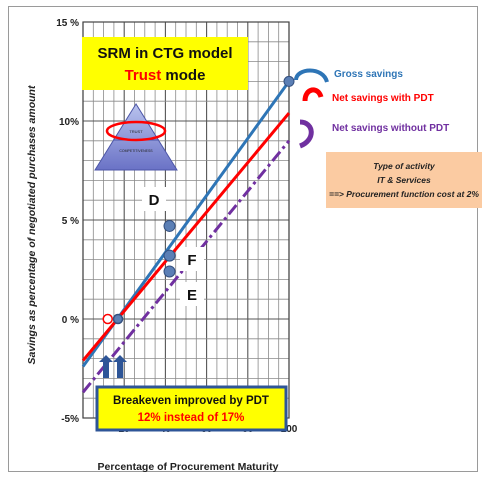 The height and width of the screenshot is (477, 486). Describe the element at coordinates (143, 75) in the screenshot. I see `title-trust-word: Trust` at that location.